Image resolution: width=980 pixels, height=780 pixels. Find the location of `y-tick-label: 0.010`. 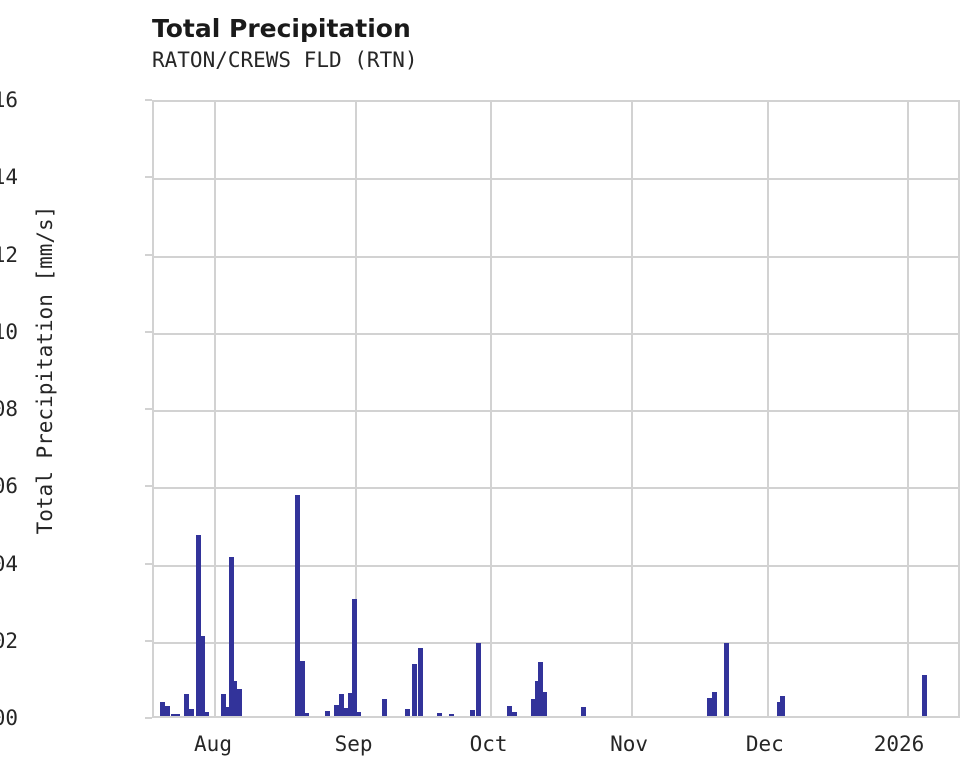

y-tick-label: 0.010 is located at coordinates (9, 331).